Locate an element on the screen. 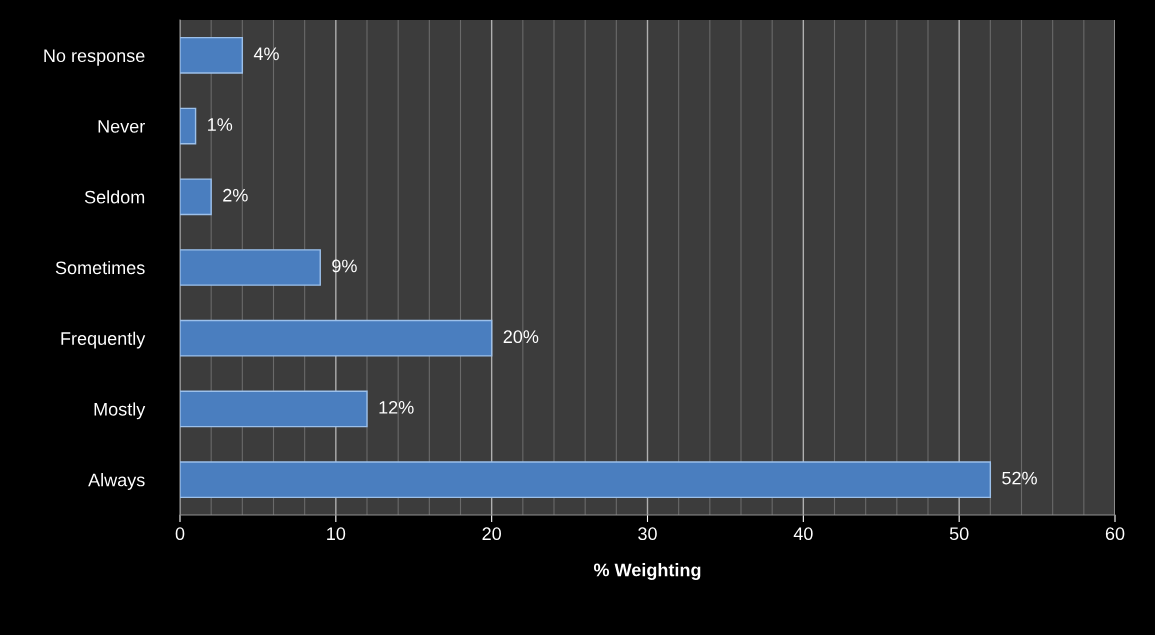 The height and width of the screenshot is (635, 1155). y-tick-label: No response is located at coordinates (94, 57).